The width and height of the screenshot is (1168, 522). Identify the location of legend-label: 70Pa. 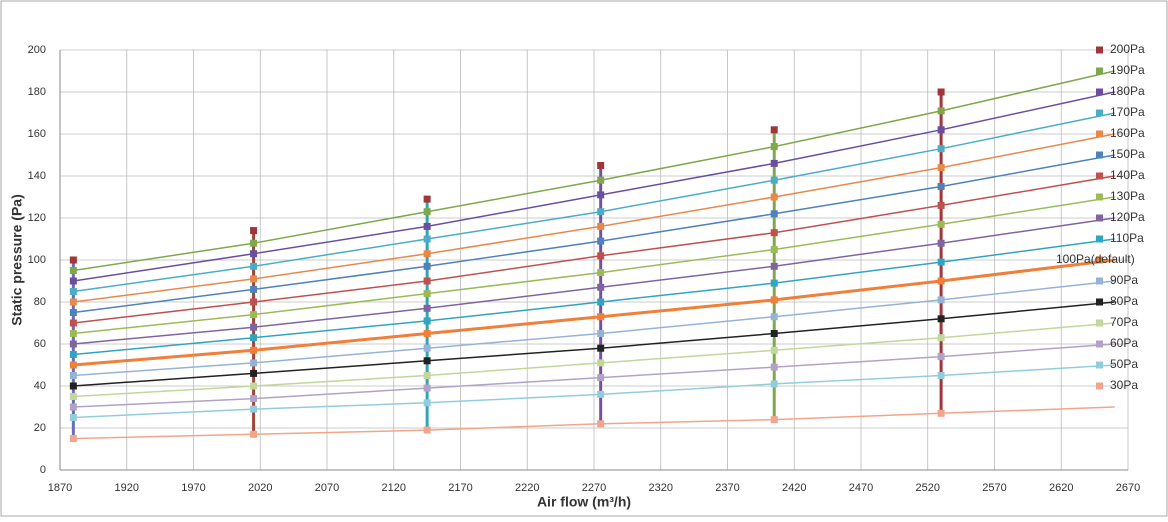
(1124, 322).